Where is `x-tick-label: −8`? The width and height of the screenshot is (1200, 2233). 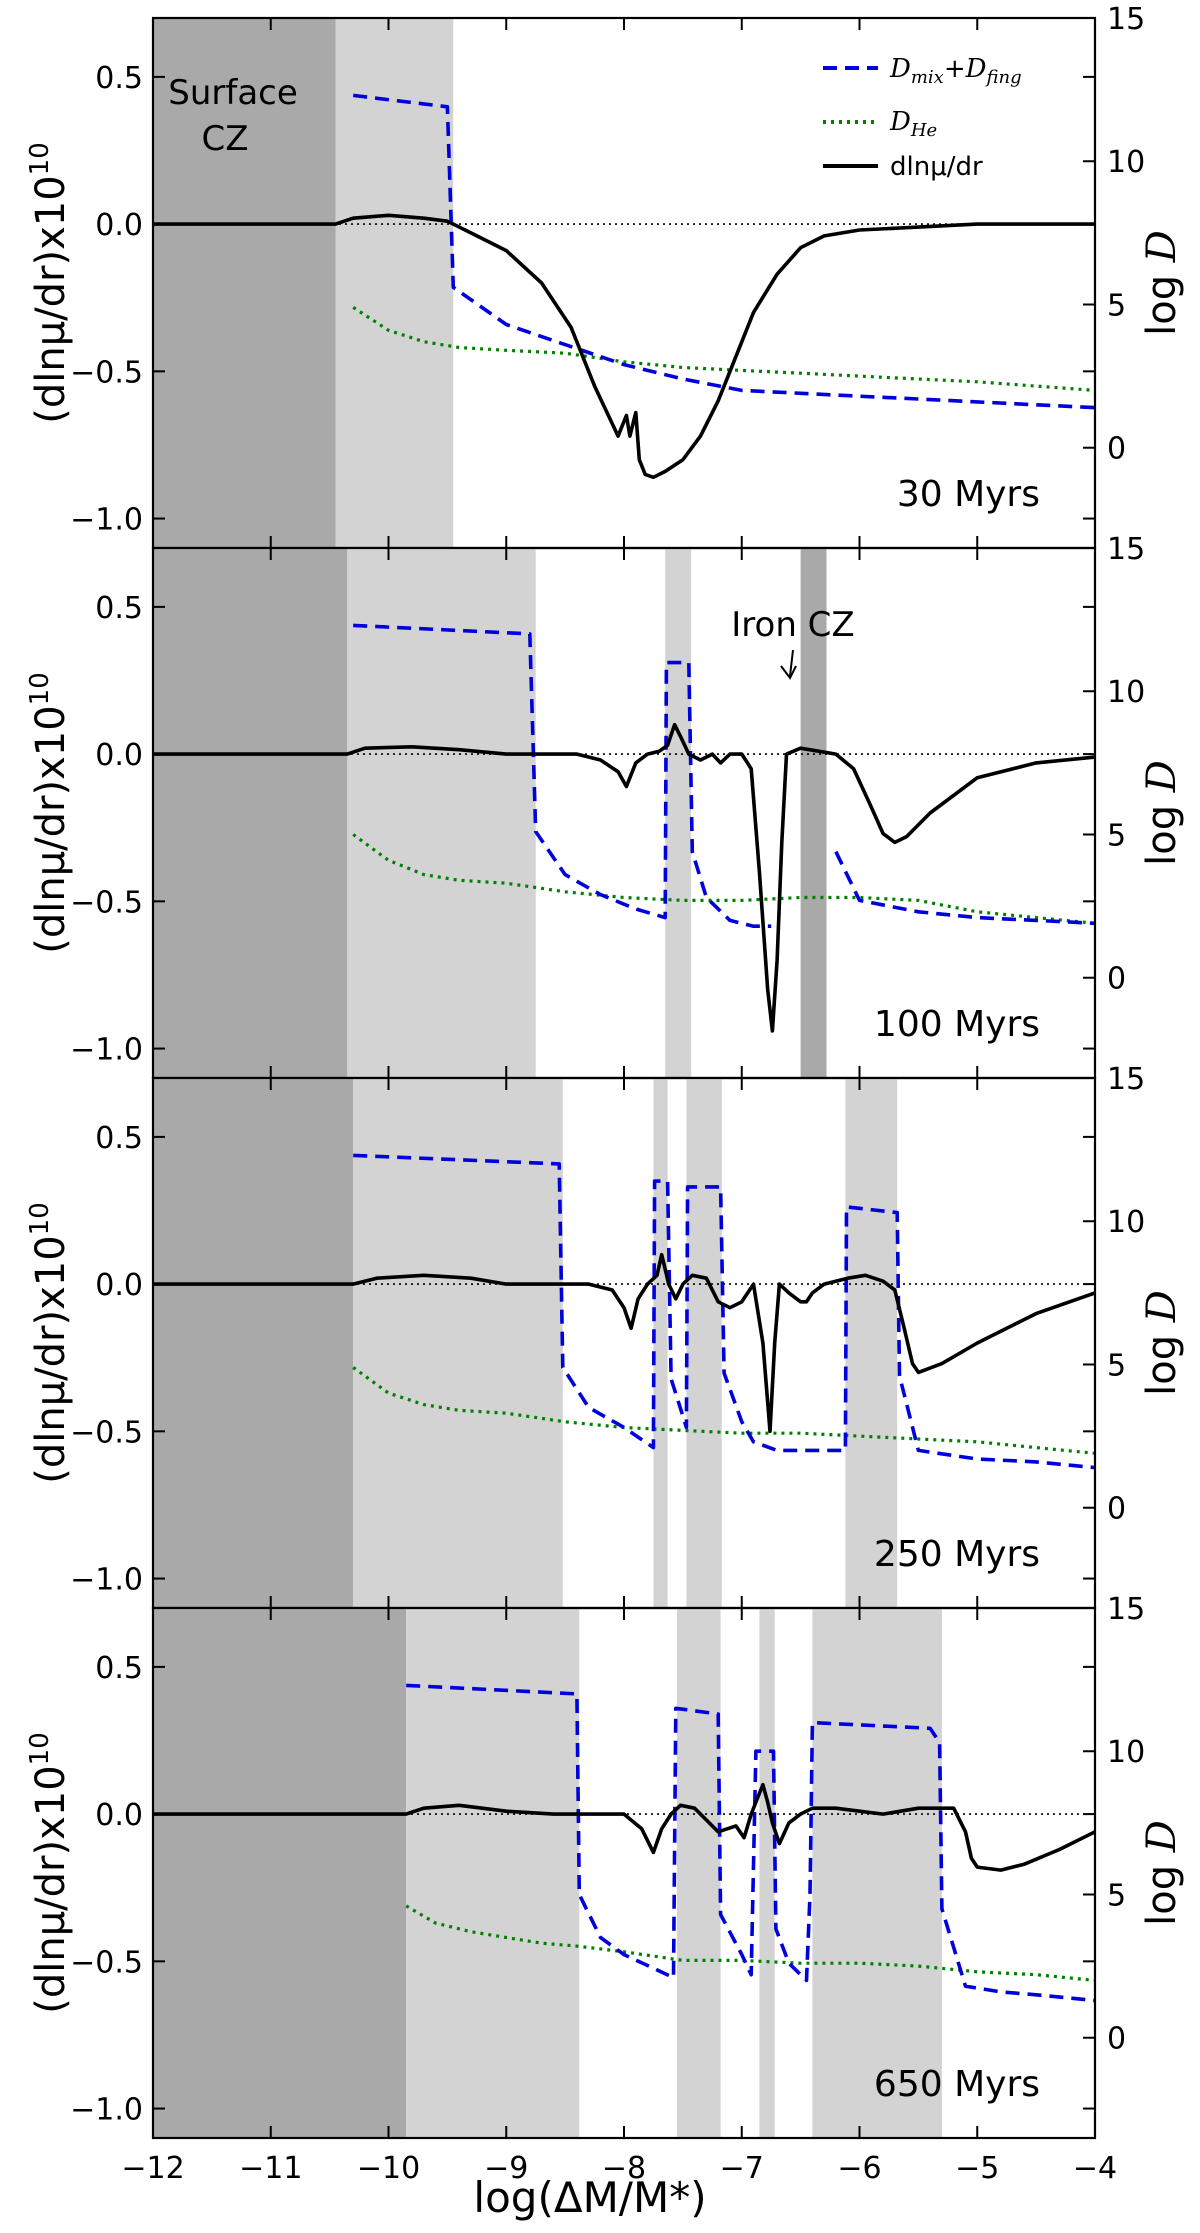 x-tick-label: −8 is located at coordinates (624, 2168).